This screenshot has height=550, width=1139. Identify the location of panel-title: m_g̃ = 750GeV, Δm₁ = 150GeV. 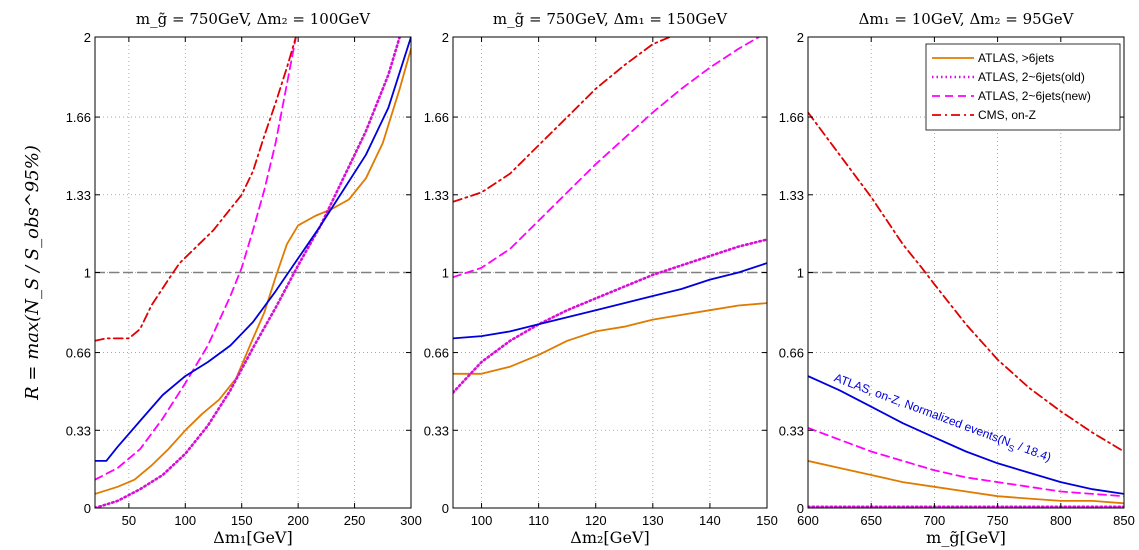
(610, 19).